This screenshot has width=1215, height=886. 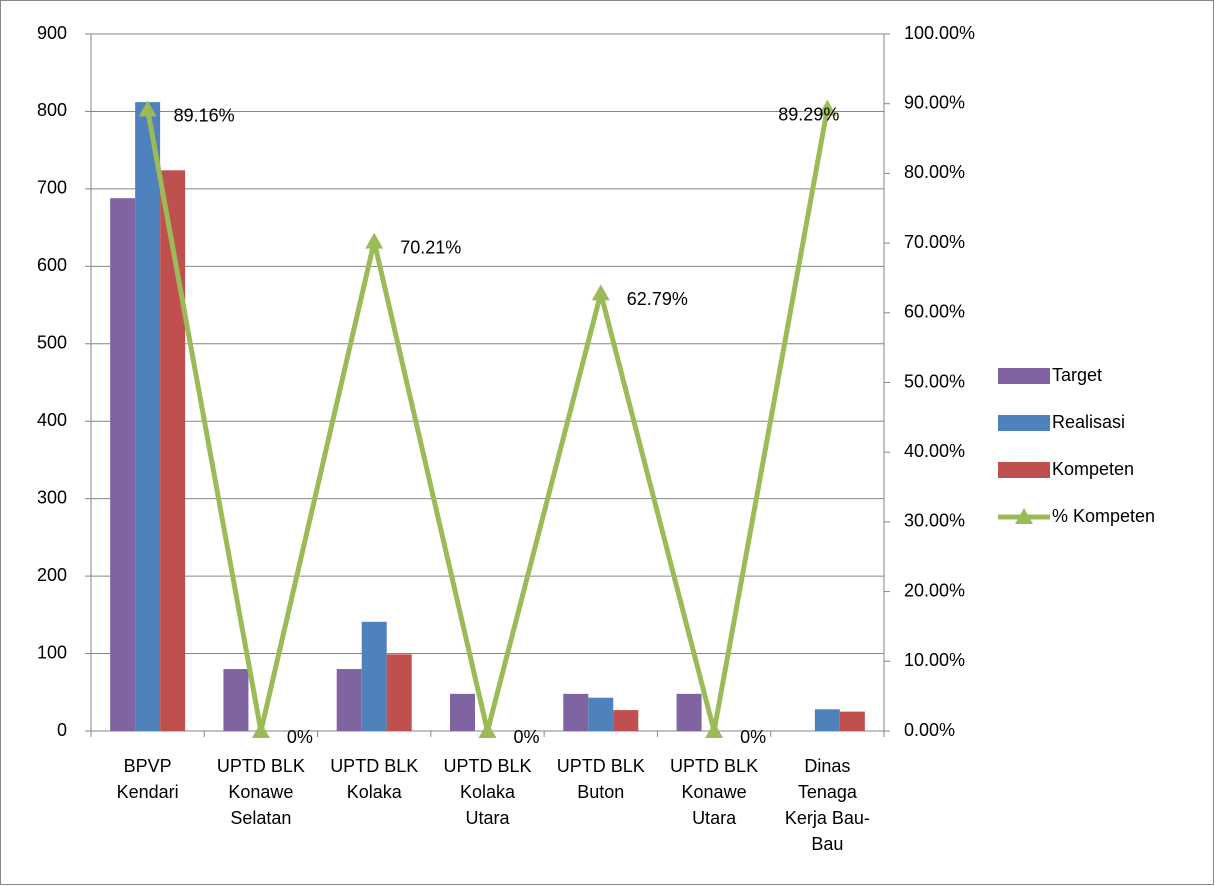 I want to click on y2-tick-label: 90.00%, so click(x=934, y=102).